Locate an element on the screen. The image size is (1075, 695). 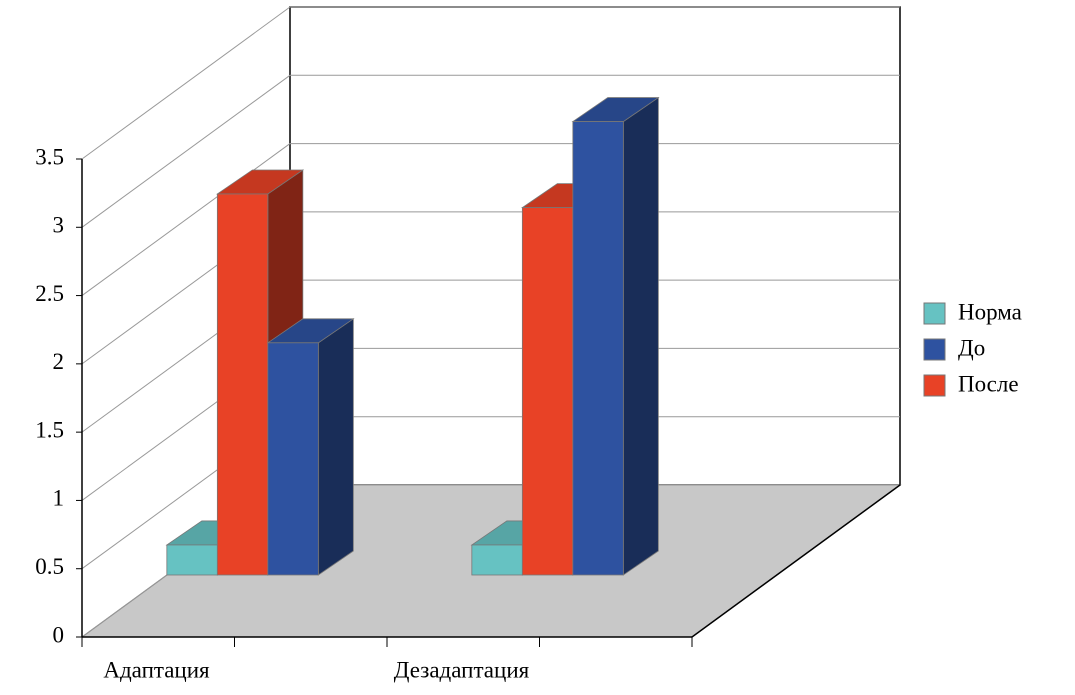
y-tick-label: 0.5 is located at coordinates (49, 566).